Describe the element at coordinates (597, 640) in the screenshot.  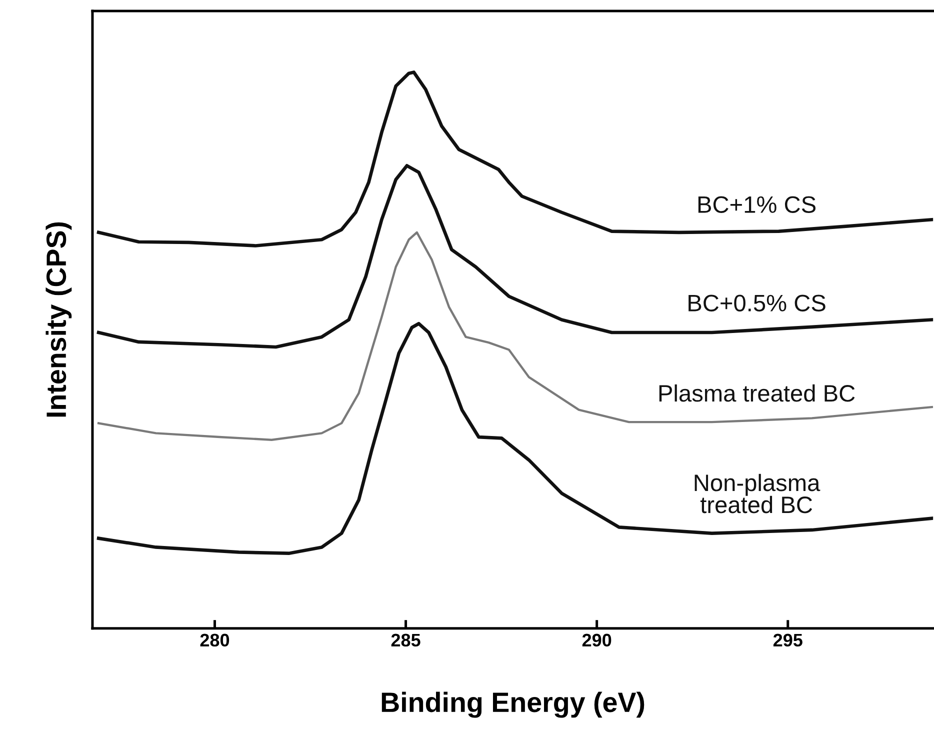
I see `x-tick-label: 290` at that location.